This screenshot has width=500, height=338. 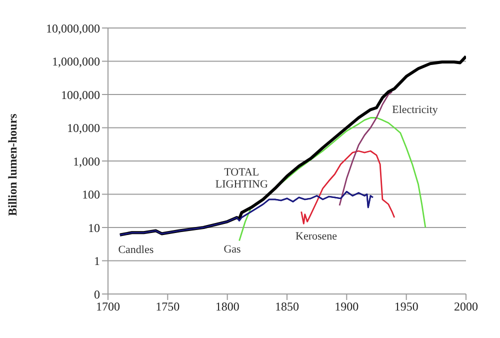 What do you see at coordinates (466, 307) in the screenshot?
I see `x-tick-label: 2000` at bounding box center [466, 307].